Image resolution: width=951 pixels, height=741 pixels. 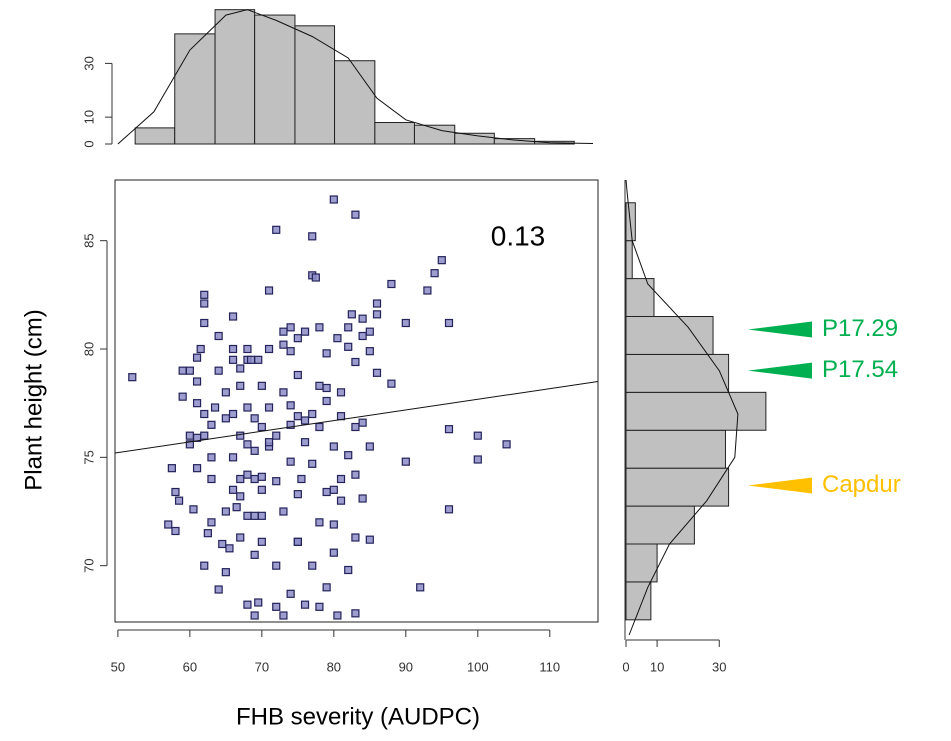 What do you see at coordinates (88, 143) in the screenshot?
I see `y-tick-label: 0` at bounding box center [88, 143].